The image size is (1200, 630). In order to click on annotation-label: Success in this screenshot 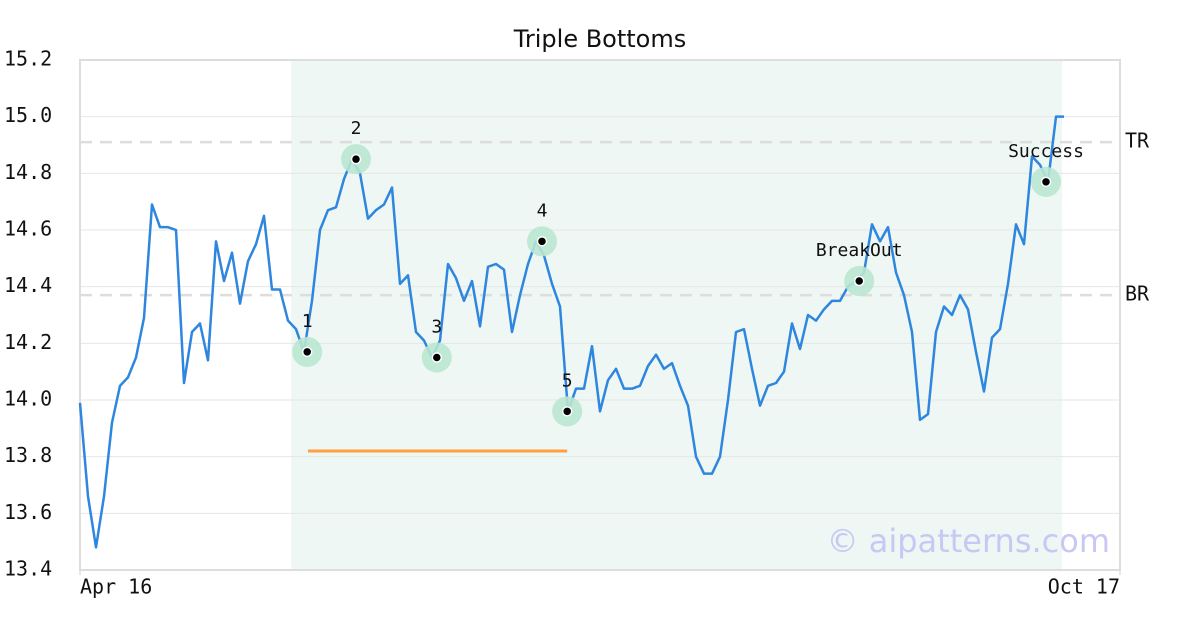, I will do `click(1046, 151)`.